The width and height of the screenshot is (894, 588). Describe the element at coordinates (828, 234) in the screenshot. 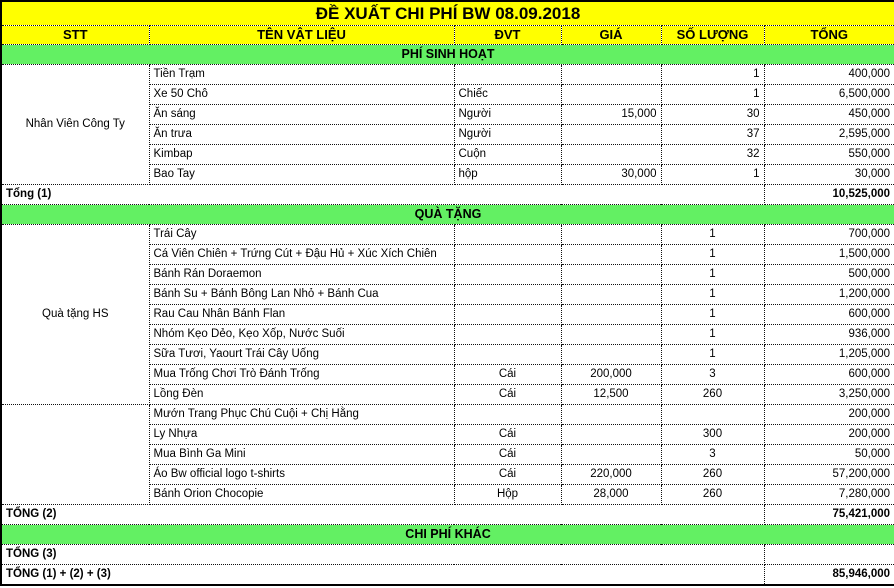

I see `total-cell: 700,000` at that location.